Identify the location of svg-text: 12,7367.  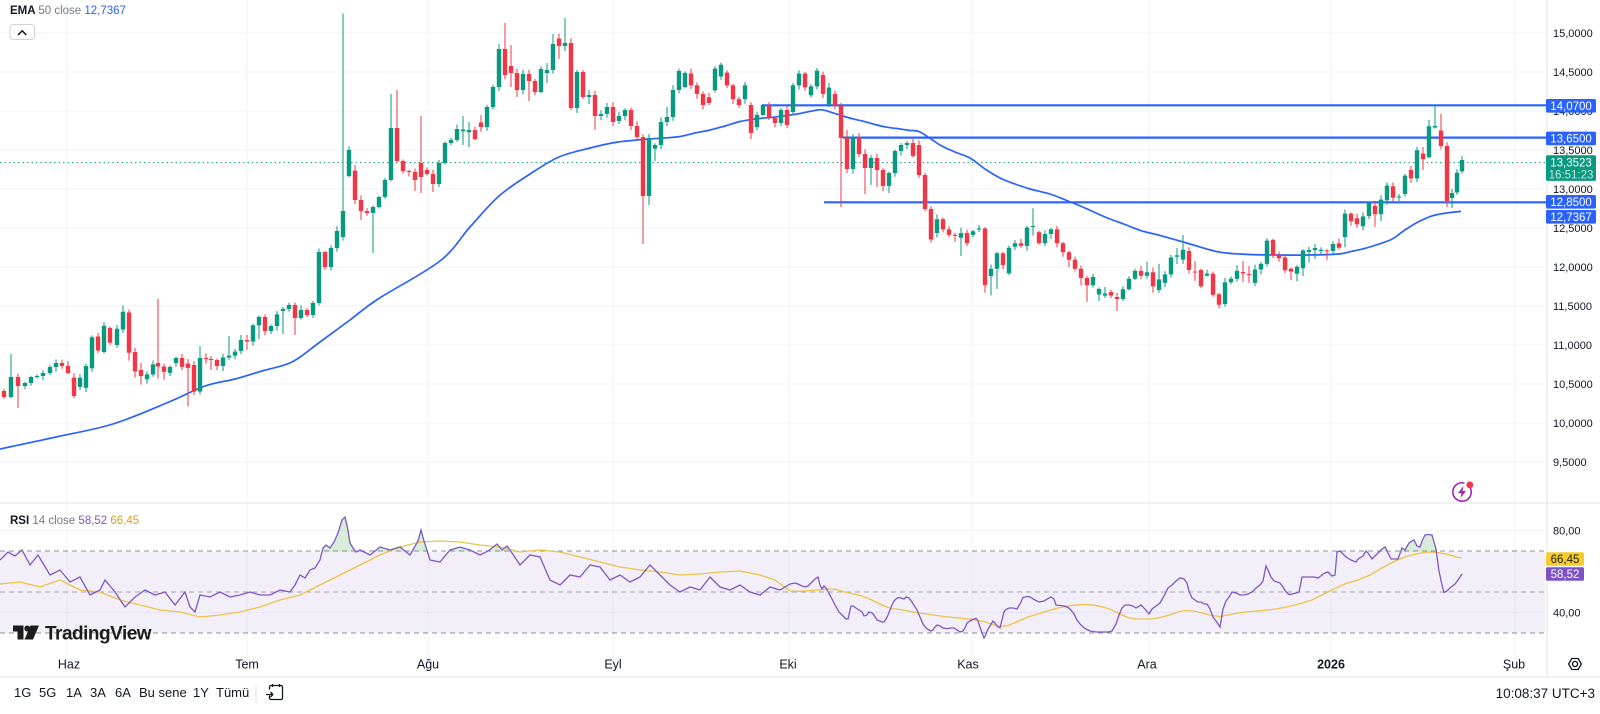
(1571, 218).